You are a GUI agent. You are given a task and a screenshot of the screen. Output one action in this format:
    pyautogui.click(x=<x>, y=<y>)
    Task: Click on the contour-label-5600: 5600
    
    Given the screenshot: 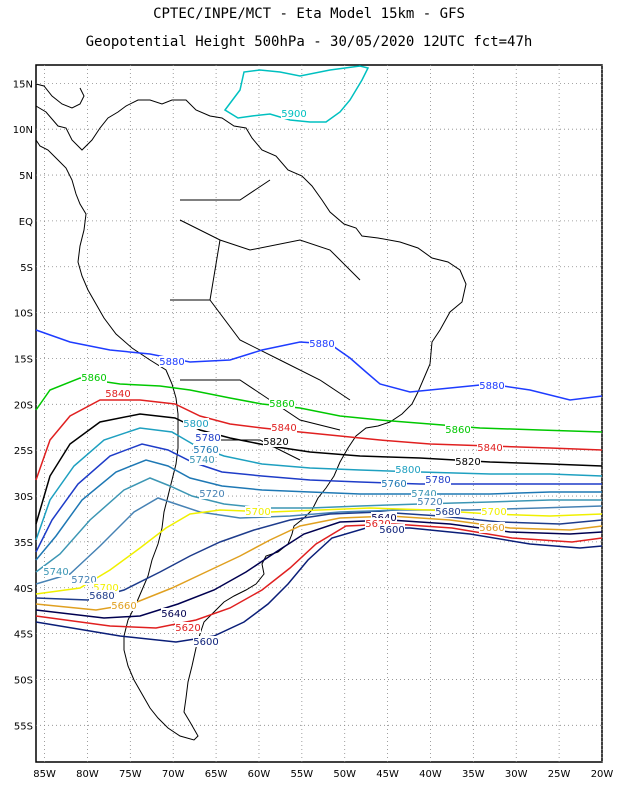 What is the action you would take?
    pyautogui.click(x=205, y=642)
    